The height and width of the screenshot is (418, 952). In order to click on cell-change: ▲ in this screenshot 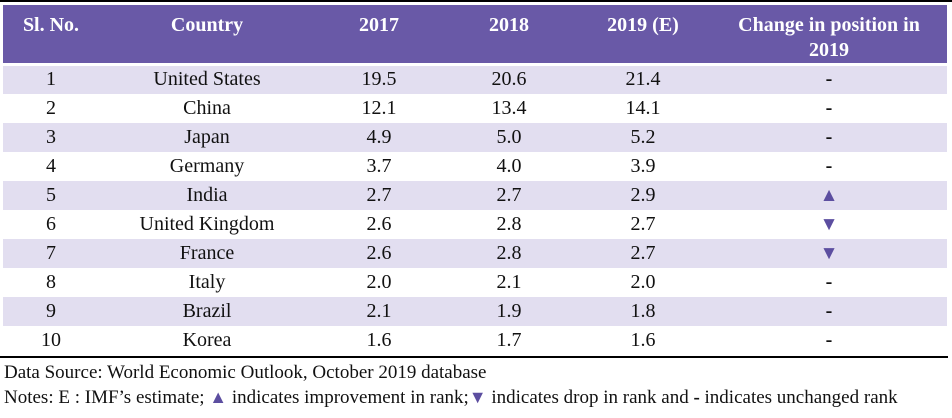, I will do `click(829, 195)`.